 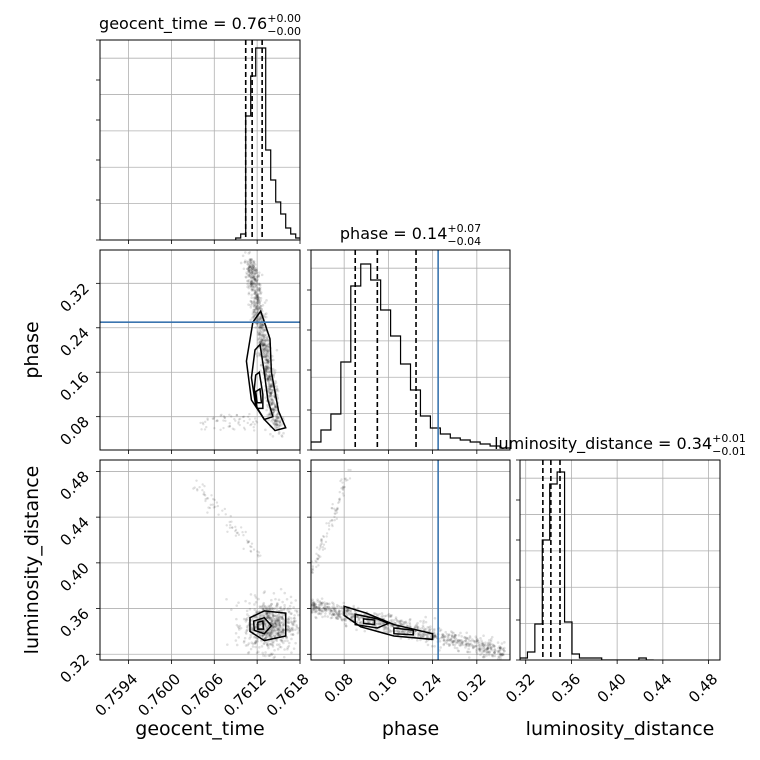 What do you see at coordinates (74, 431) in the screenshot?
I see `y-tick-label: 0.08` at bounding box center [74, 431].